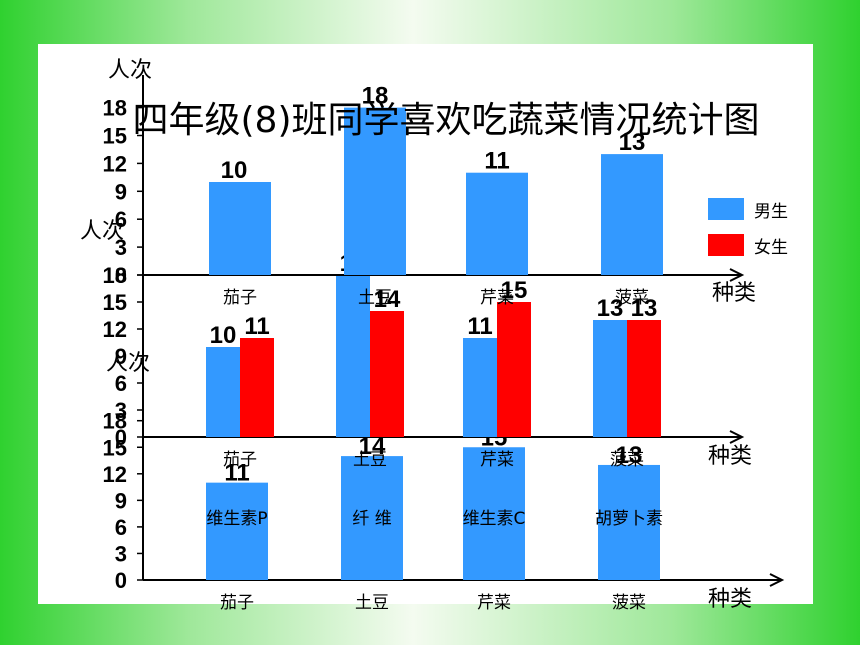 The height and width of the screenshot is (645, 860). I want to click on bar-value-label-girls: 13, so click(644, 308).